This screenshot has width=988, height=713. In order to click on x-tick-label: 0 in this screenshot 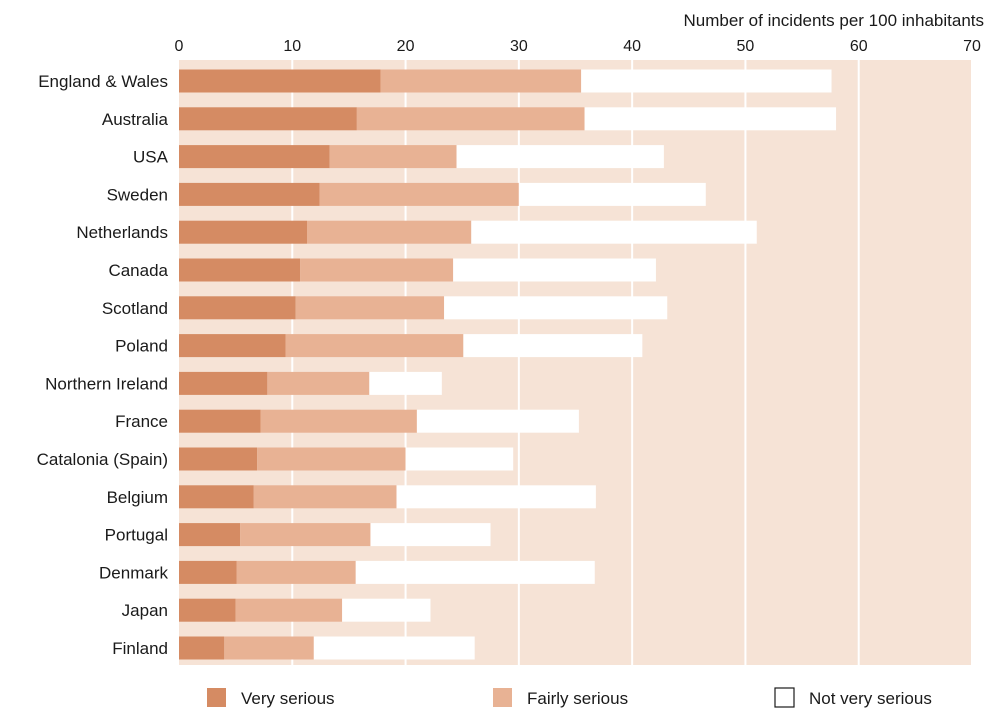, I will do `click(179, 46)`.